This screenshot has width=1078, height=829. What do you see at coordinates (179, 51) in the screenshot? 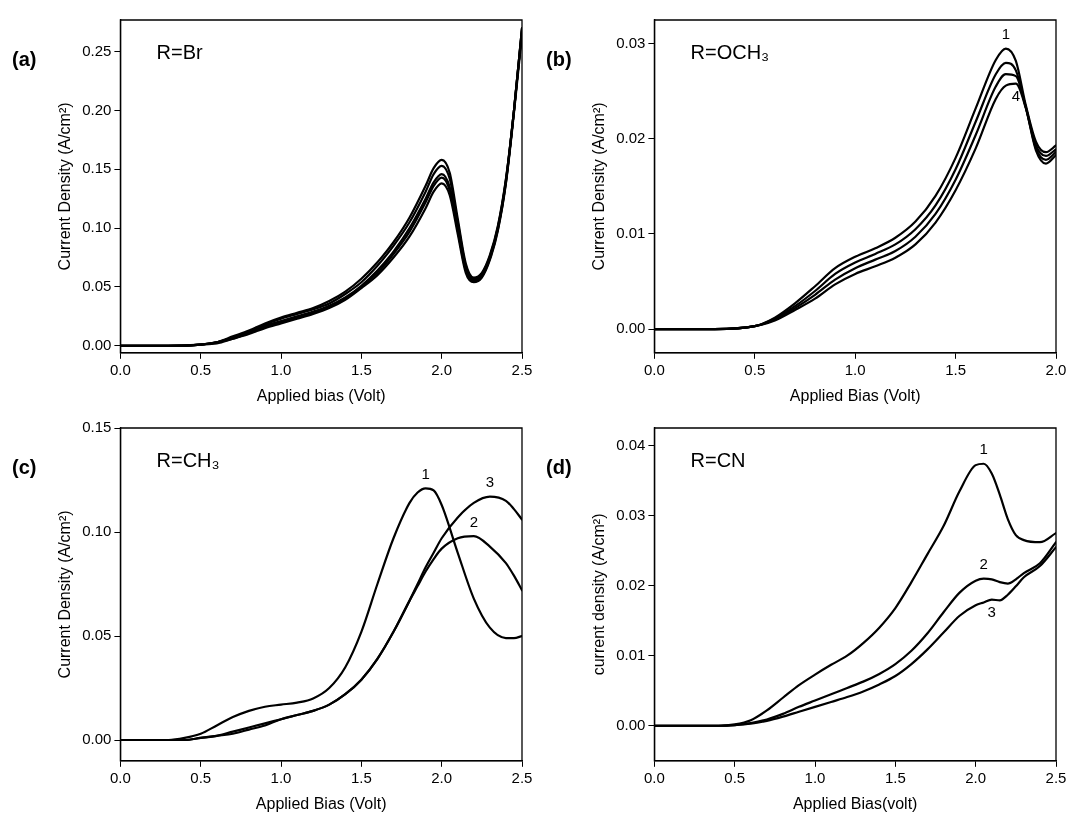
I see `annotation: R=Br` at bounding box center [179, 51].